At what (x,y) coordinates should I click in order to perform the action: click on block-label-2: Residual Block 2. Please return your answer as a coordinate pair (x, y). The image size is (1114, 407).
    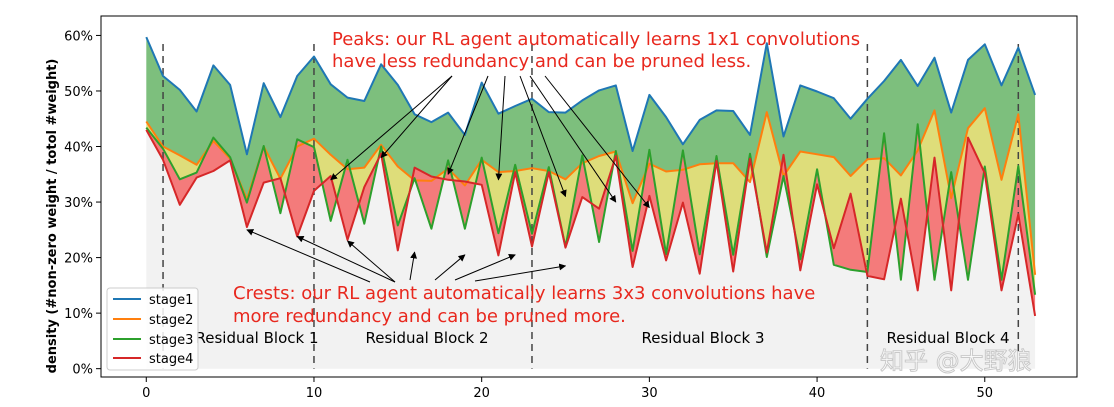
    Looking at the image, I should click on (427, 338).